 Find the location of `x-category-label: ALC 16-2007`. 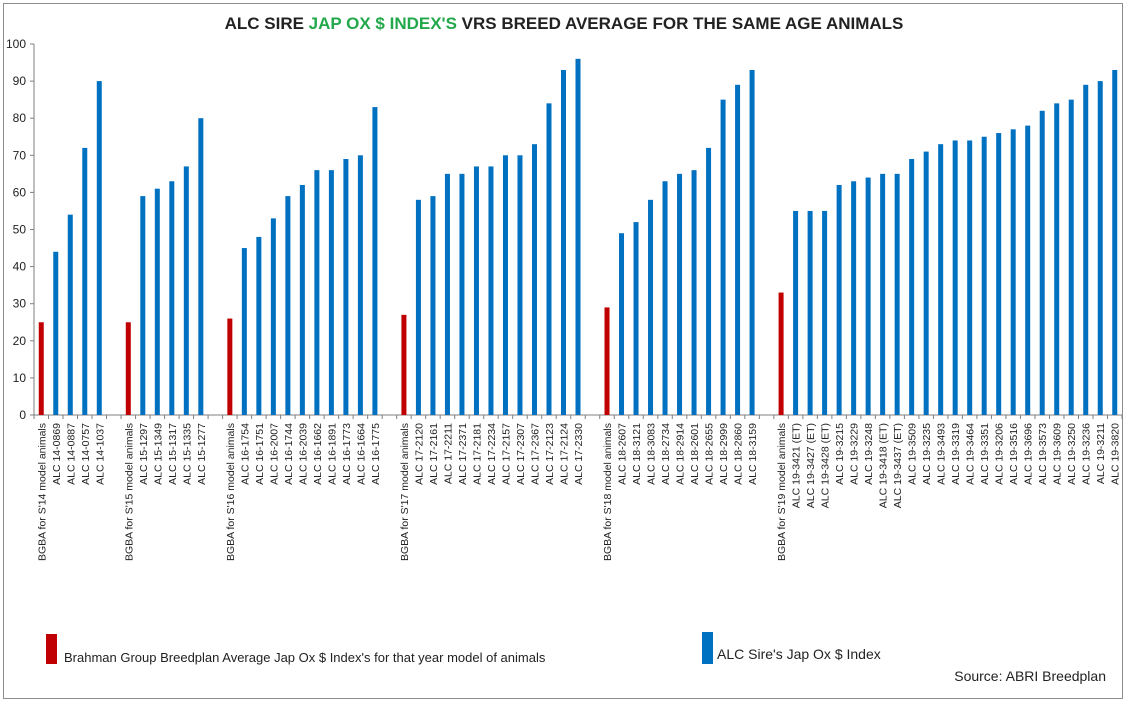

x-category-label: ALC 16-2007 is located at coordinates (274, 454).